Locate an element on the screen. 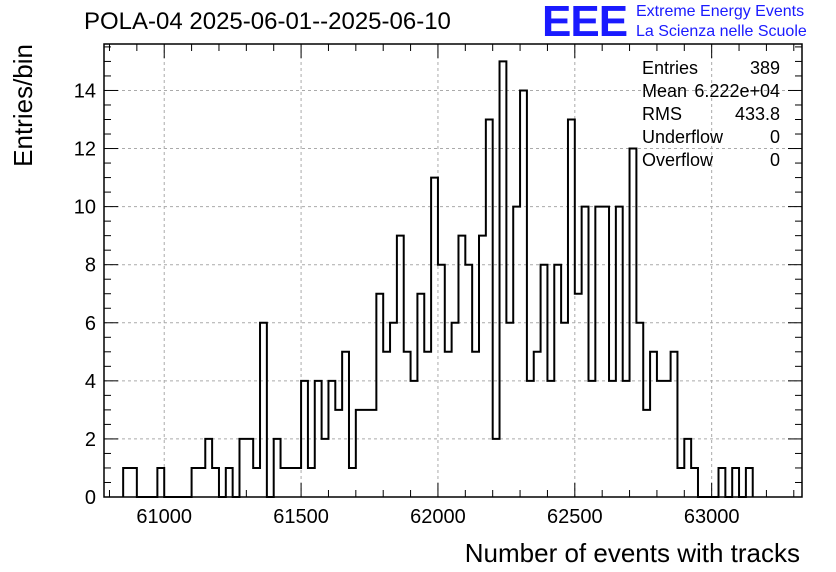 Image resolution: width=836 pixels, height=572 pixels. stats-row-overflow: Overflow 0 is located at coordinates (711, 161).